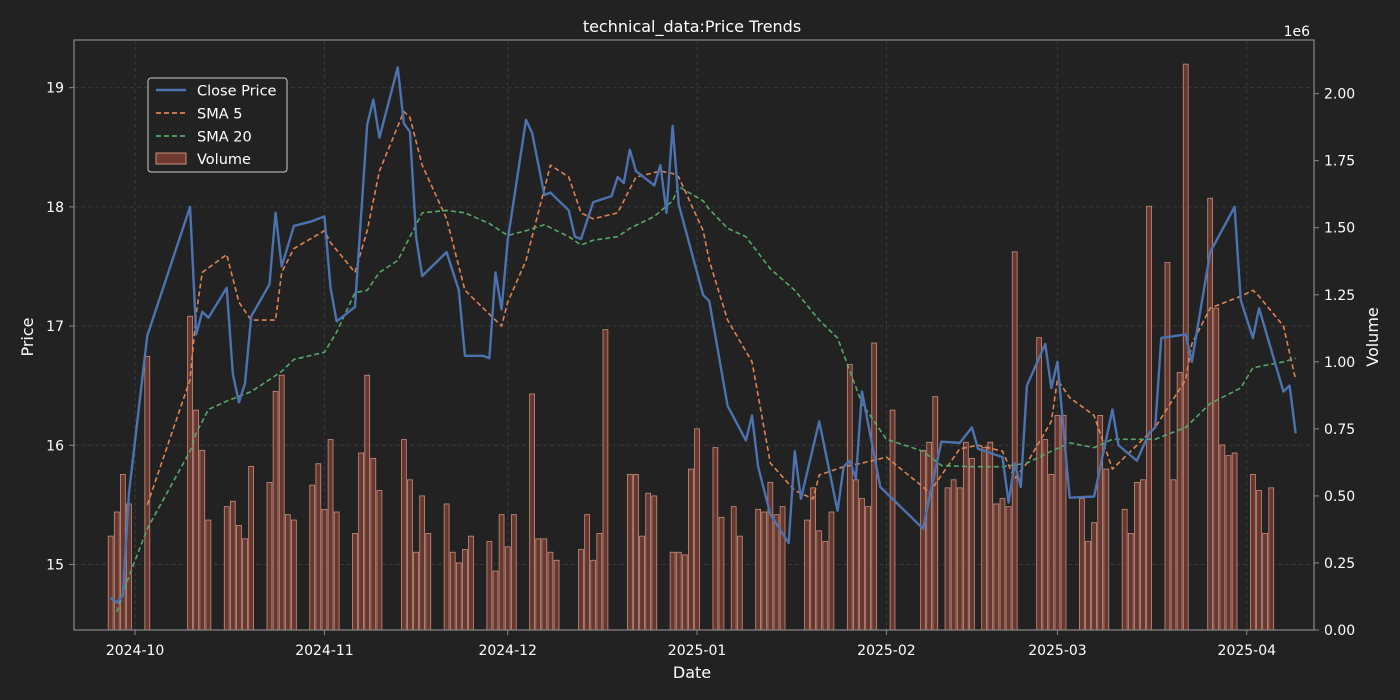 The image size is (1400, 700). I want to click on x-tick-label: 2024-10, so click(135, 651).